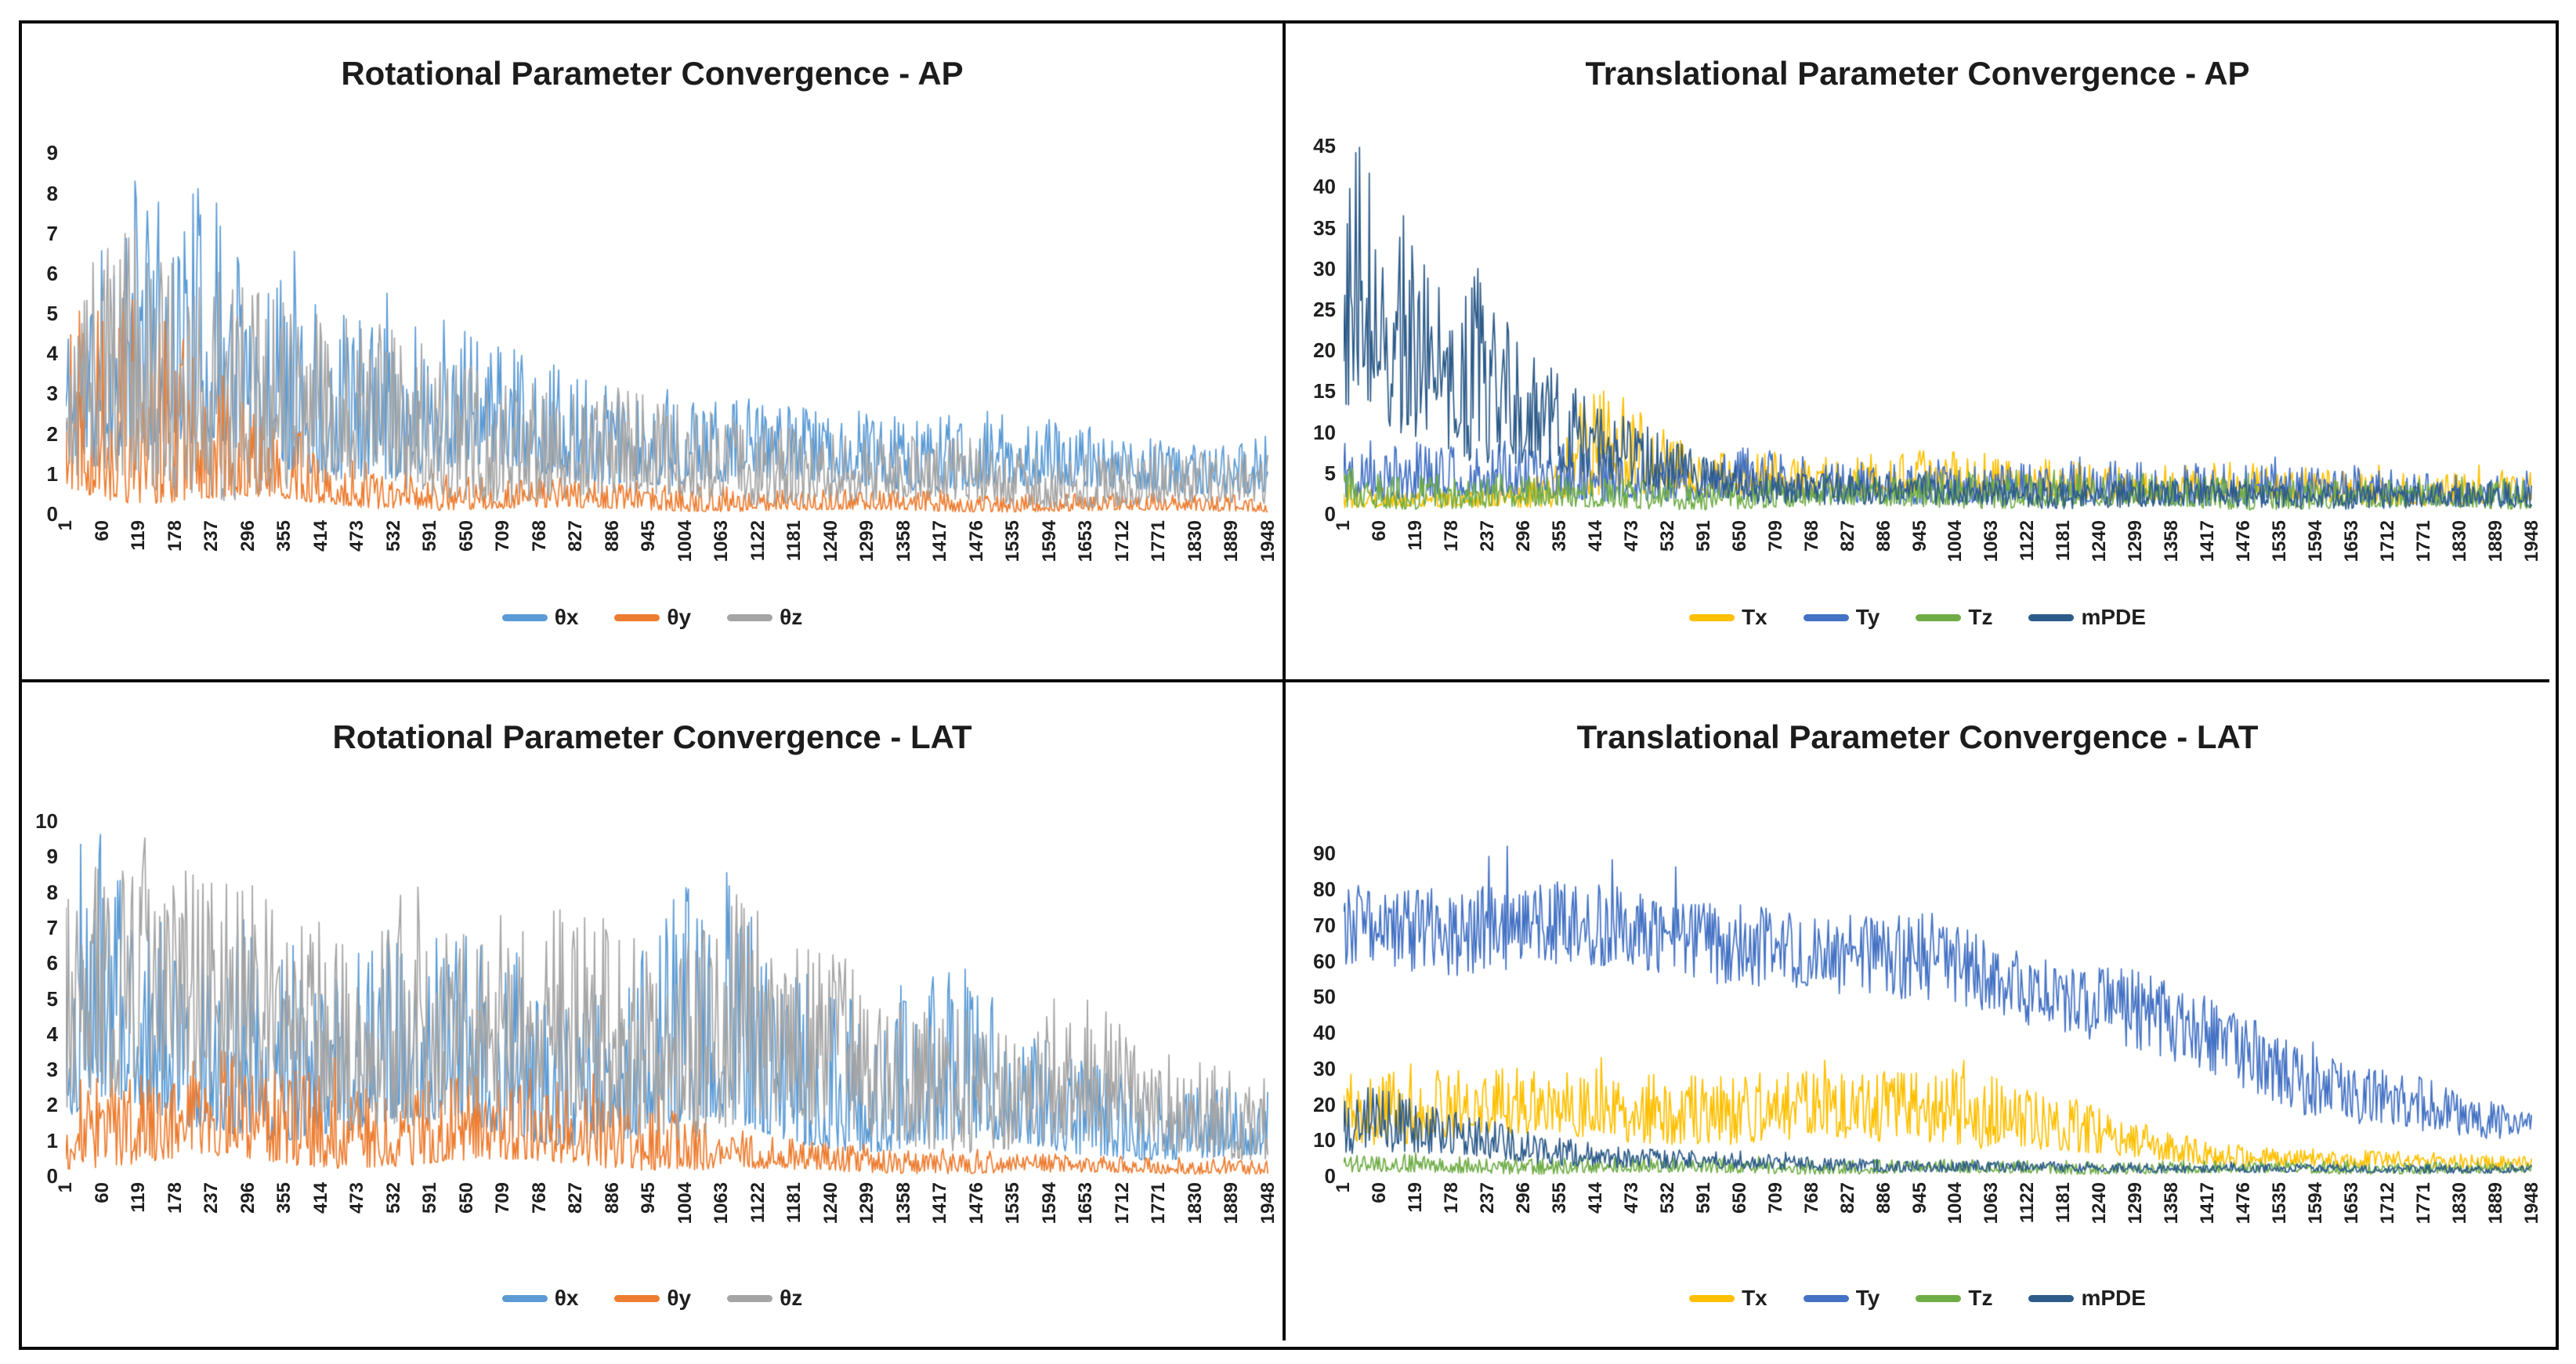 The image size is (2576, 1364). Describe the element at coordinates (1324, 391) in the screenshot. I see `y-tick-label: 15` at that location.